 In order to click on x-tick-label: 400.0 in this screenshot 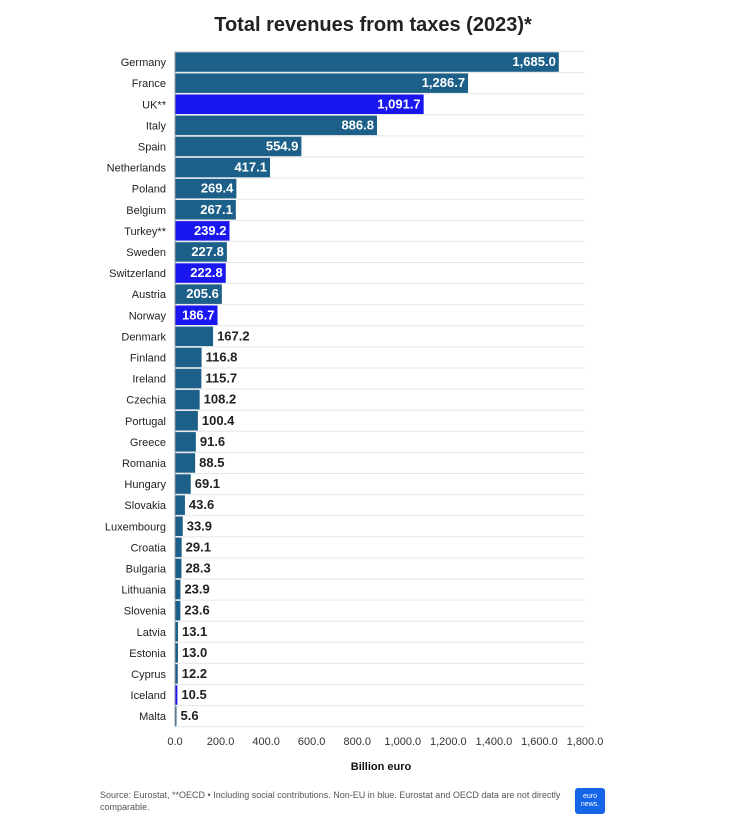, I will do `click(266, 742)`.